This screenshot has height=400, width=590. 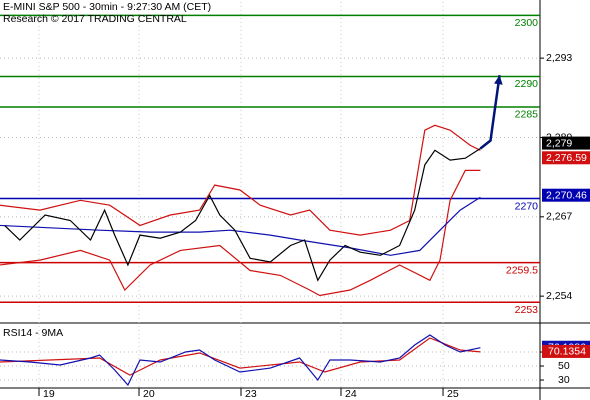 I want to click on y-tick-label: 2,293, so click(x=559, y=58).